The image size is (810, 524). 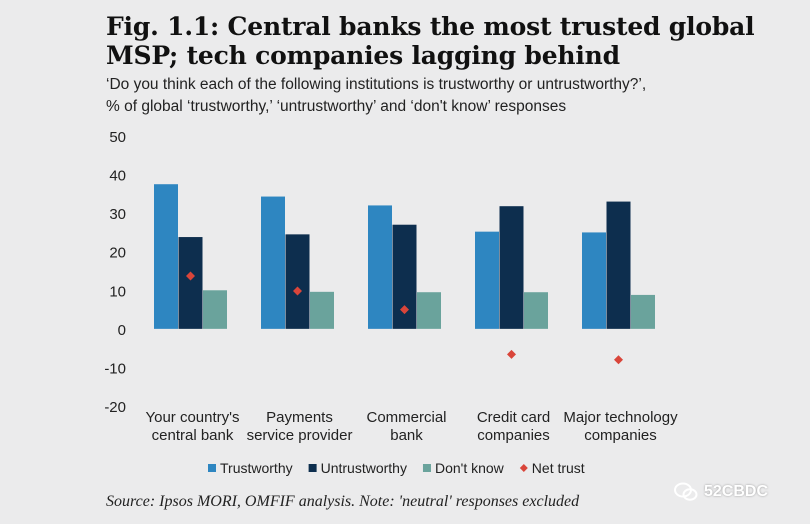 I want to click on y-tick-label: 10, so click(x=117, y=291).